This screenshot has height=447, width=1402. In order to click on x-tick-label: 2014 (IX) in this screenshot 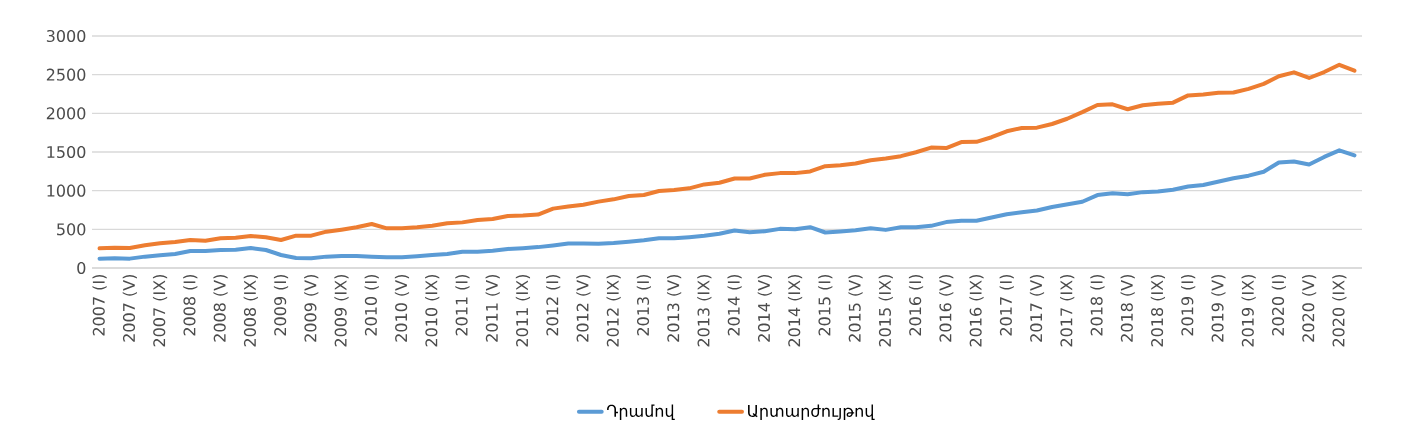, I will do `click(795, 311)`.